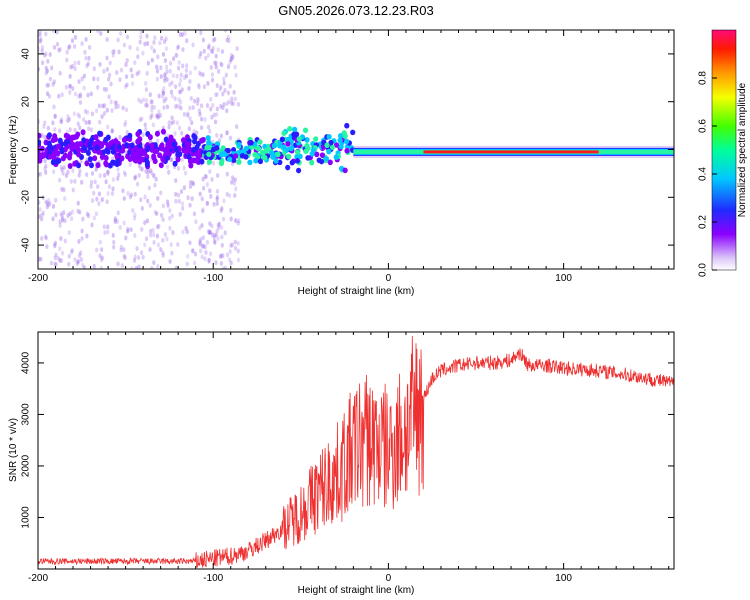  I want to click on chart-title: GN05.2026.073.12.23.R03, so click(355, 10).